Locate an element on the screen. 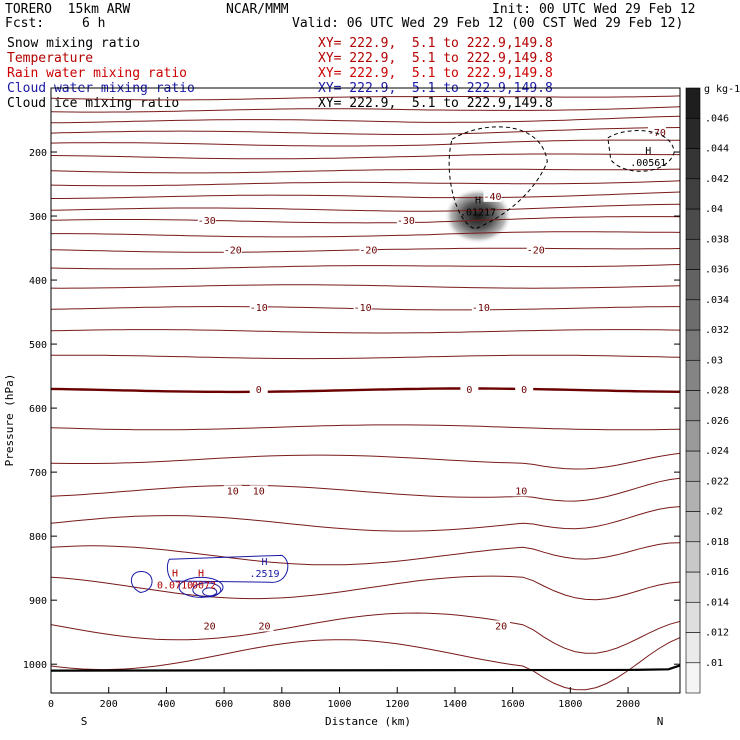 This screenshot has height=740, width=740. model-title: TORERO 15km ARW is located at coordinates (68, 9).